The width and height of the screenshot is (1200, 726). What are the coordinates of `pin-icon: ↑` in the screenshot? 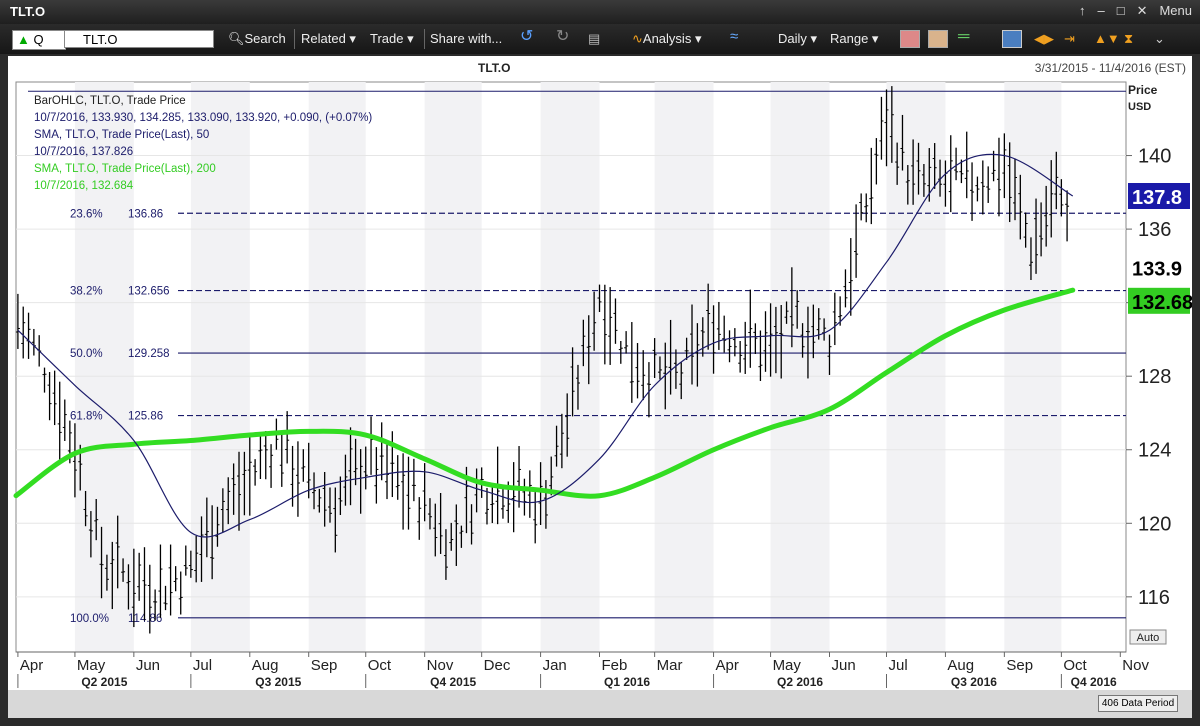 It's located at (1082, 10).